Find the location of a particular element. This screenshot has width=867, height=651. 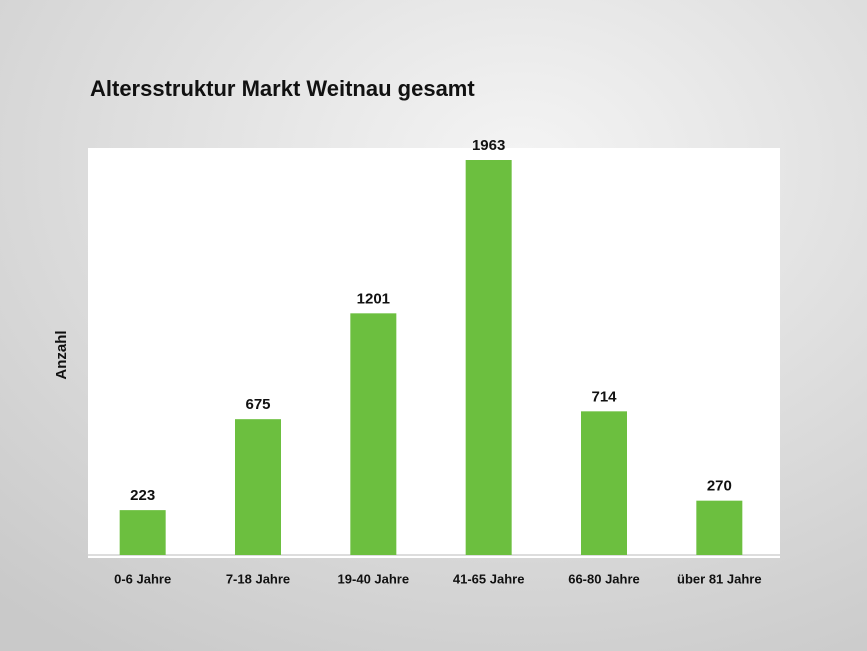

chart-title: Altersstruktur Markt Weitnau gesamt is located at coordinates (282, 88).